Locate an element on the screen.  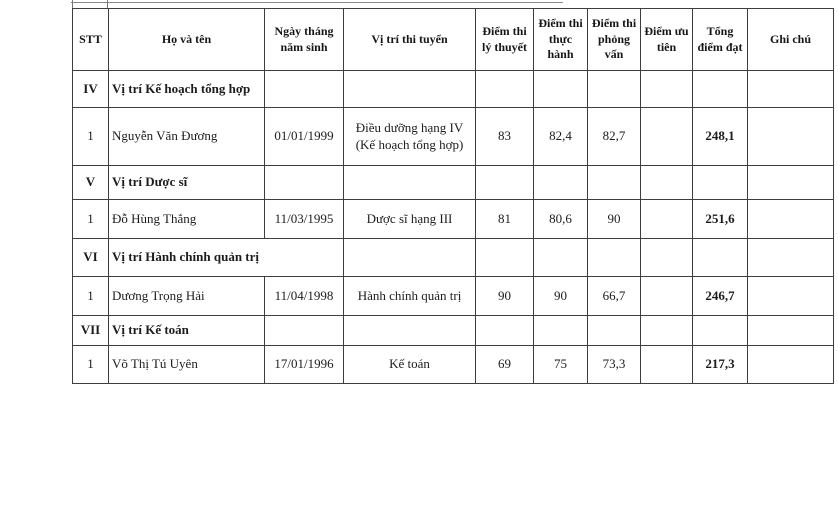
col-header-dob: Ngày tháng năm sinh is located at coordinates (304, 39).